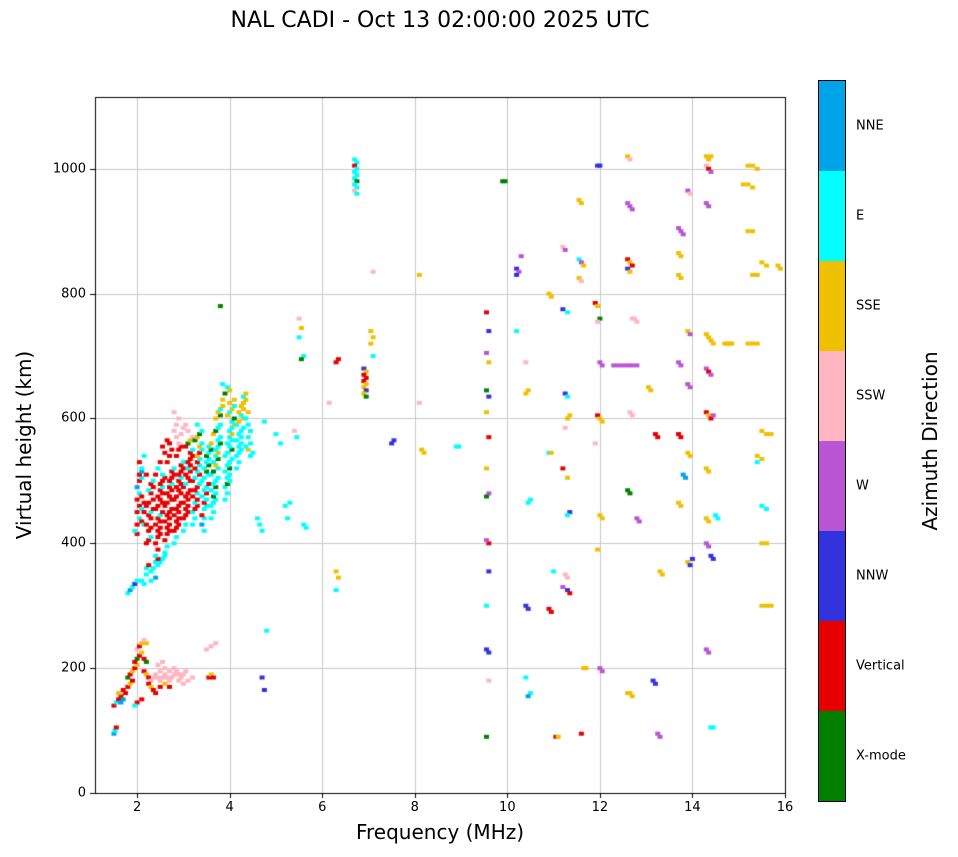 The width and height of the screenshot is (958, 857). I want to click on colorbar-label-nne: NNE, so click(870, 126).